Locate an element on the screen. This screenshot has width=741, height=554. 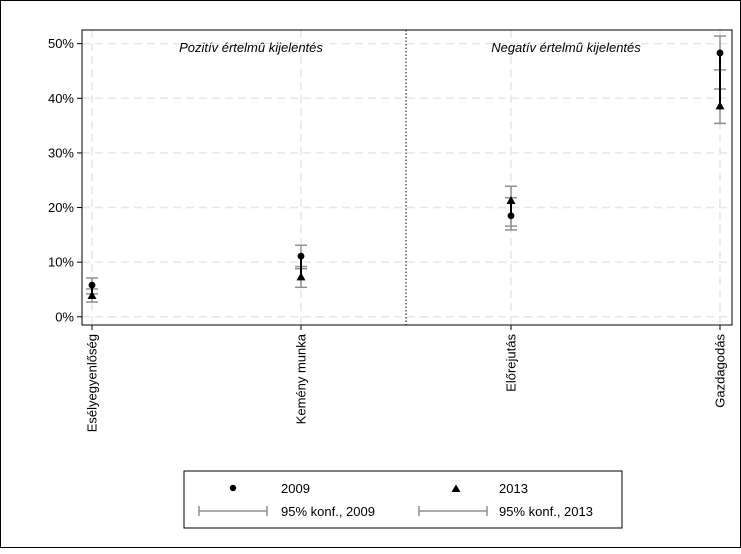
legend-marker-2013 is located at coordinates (456, 488).